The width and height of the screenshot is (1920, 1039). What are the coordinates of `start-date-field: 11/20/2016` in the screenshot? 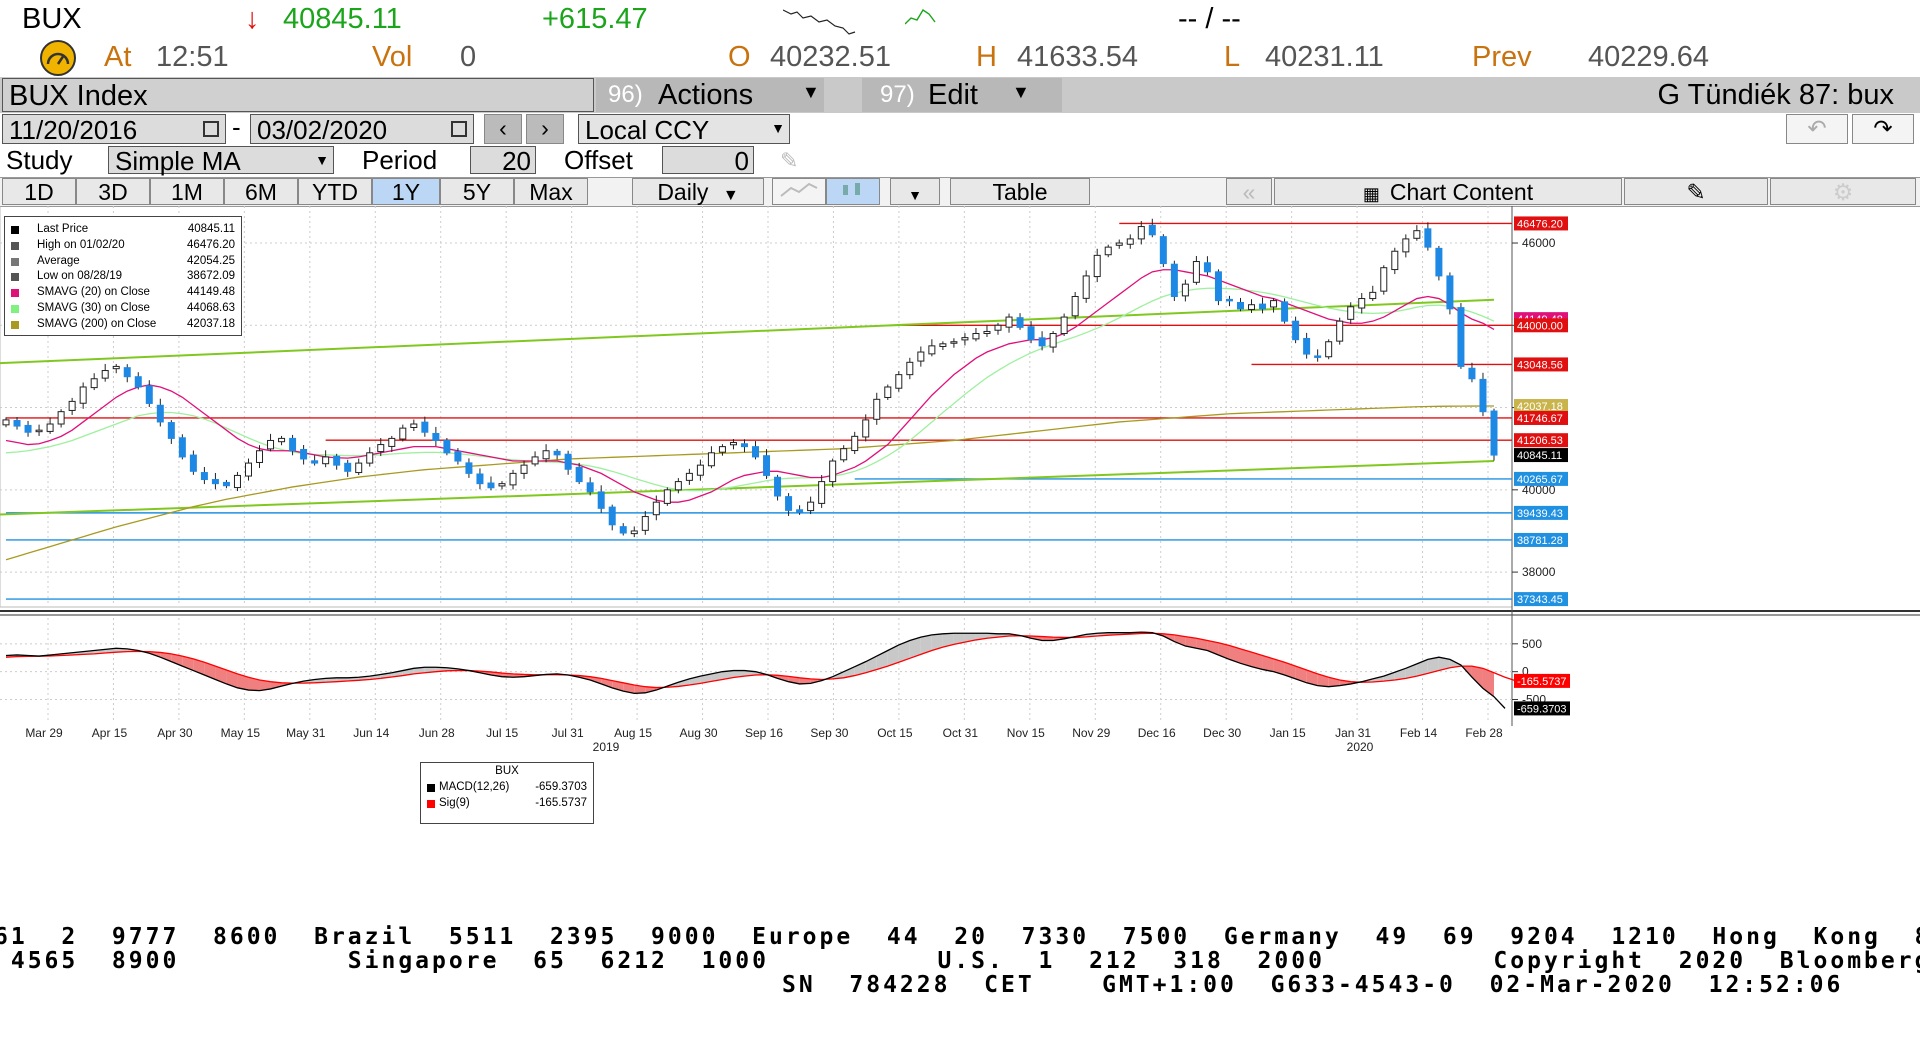 It's located at (114, 129).